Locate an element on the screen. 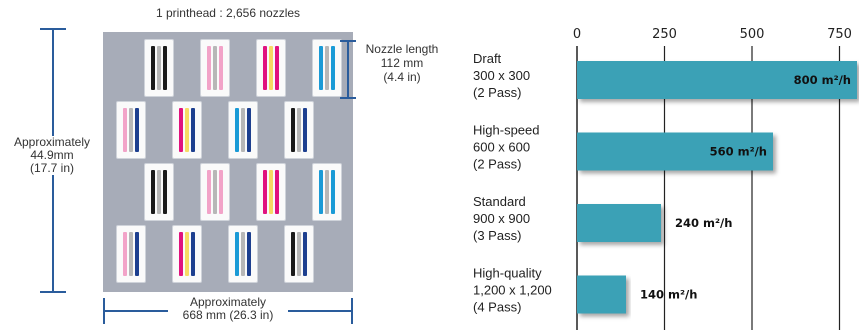  width-label: Approximately 668 mm (26.3 in) is located at coordinates (228, 309).